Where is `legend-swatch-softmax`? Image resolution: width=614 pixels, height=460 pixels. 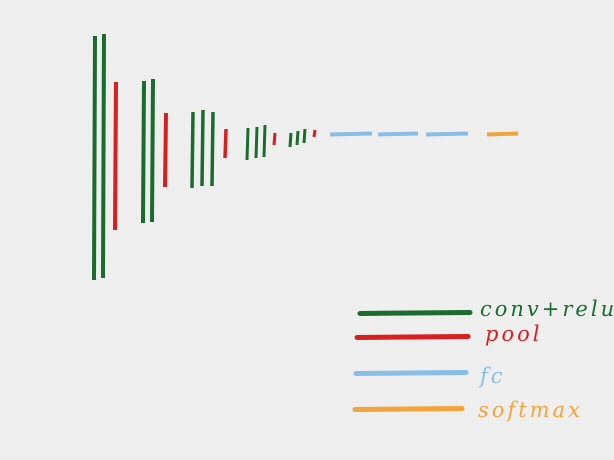 legend-swatch-softmax is located at coordinates (408, 409).